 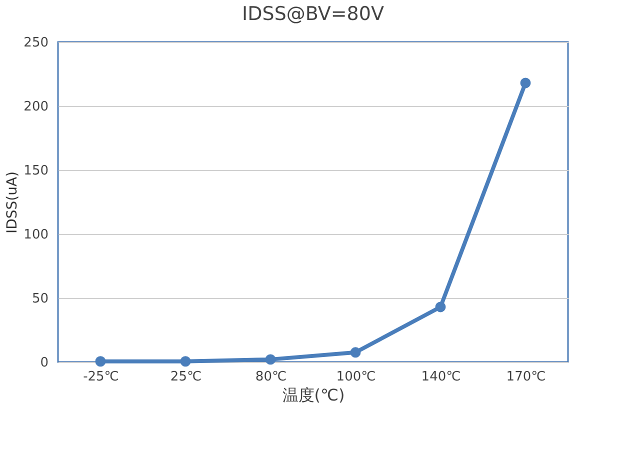 I want to click on x-tick-label: 140℃, so click(x=441, y=377).